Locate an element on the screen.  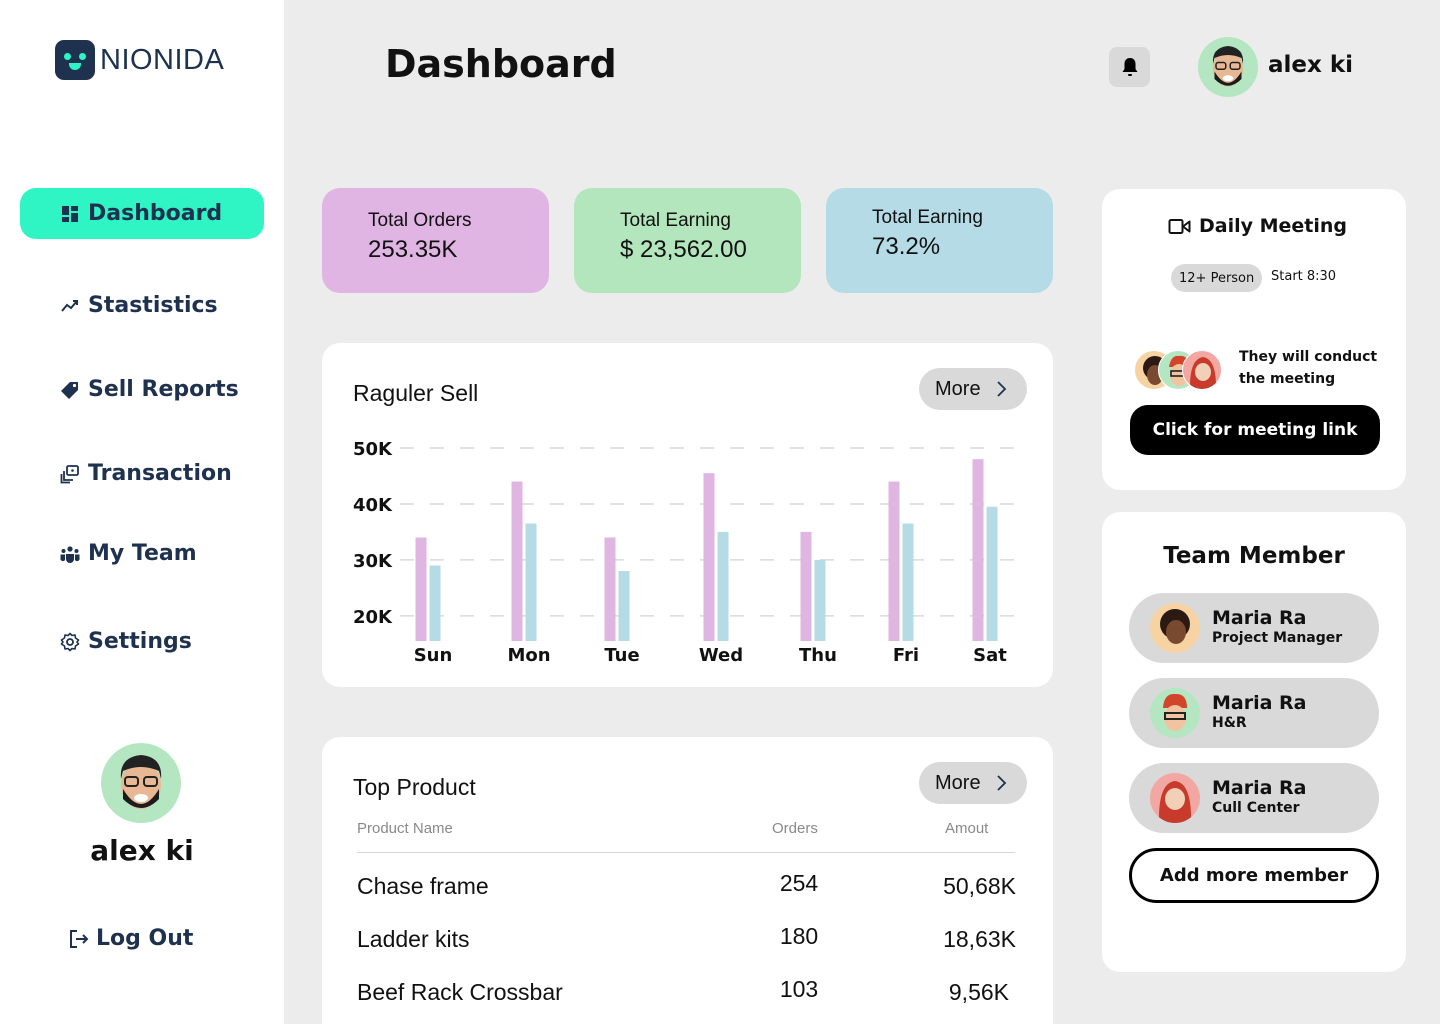
chart-title: Raguler Sell is located at coordinates (416, 393).